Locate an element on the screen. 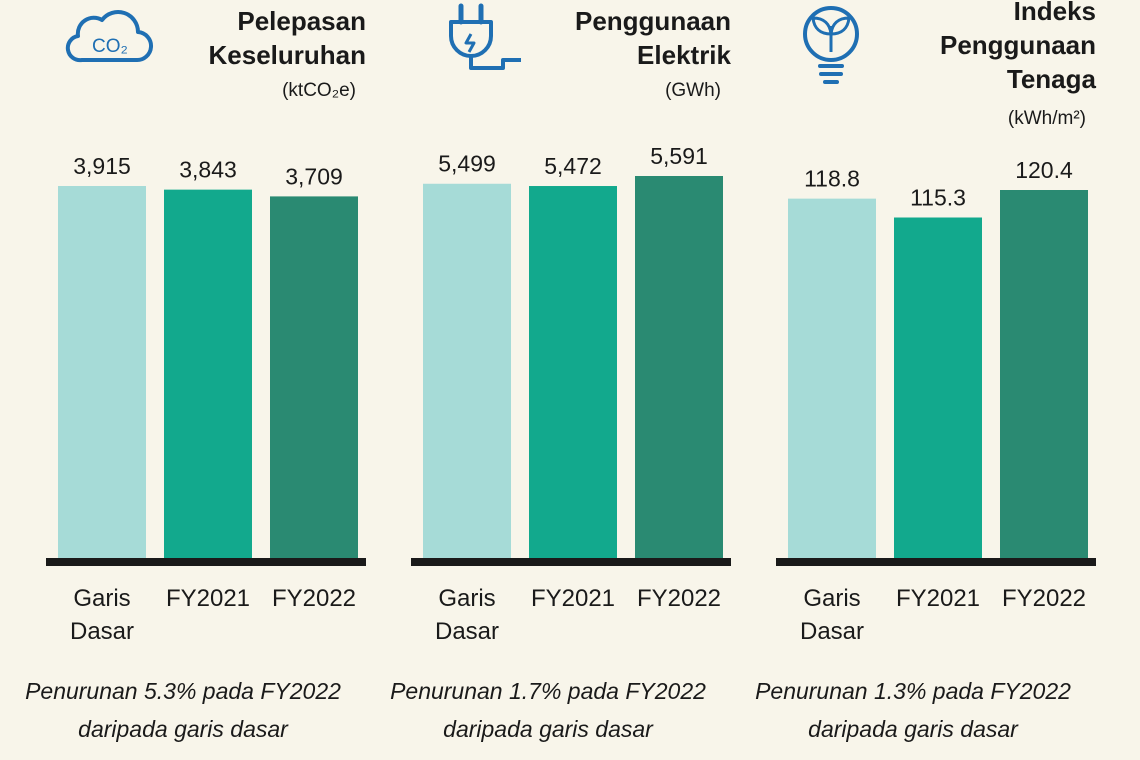 Image resolution: width=1140 pixels, height=760 pixels. co2-icon-text: CO₂ is located at coordinates (110, 46).